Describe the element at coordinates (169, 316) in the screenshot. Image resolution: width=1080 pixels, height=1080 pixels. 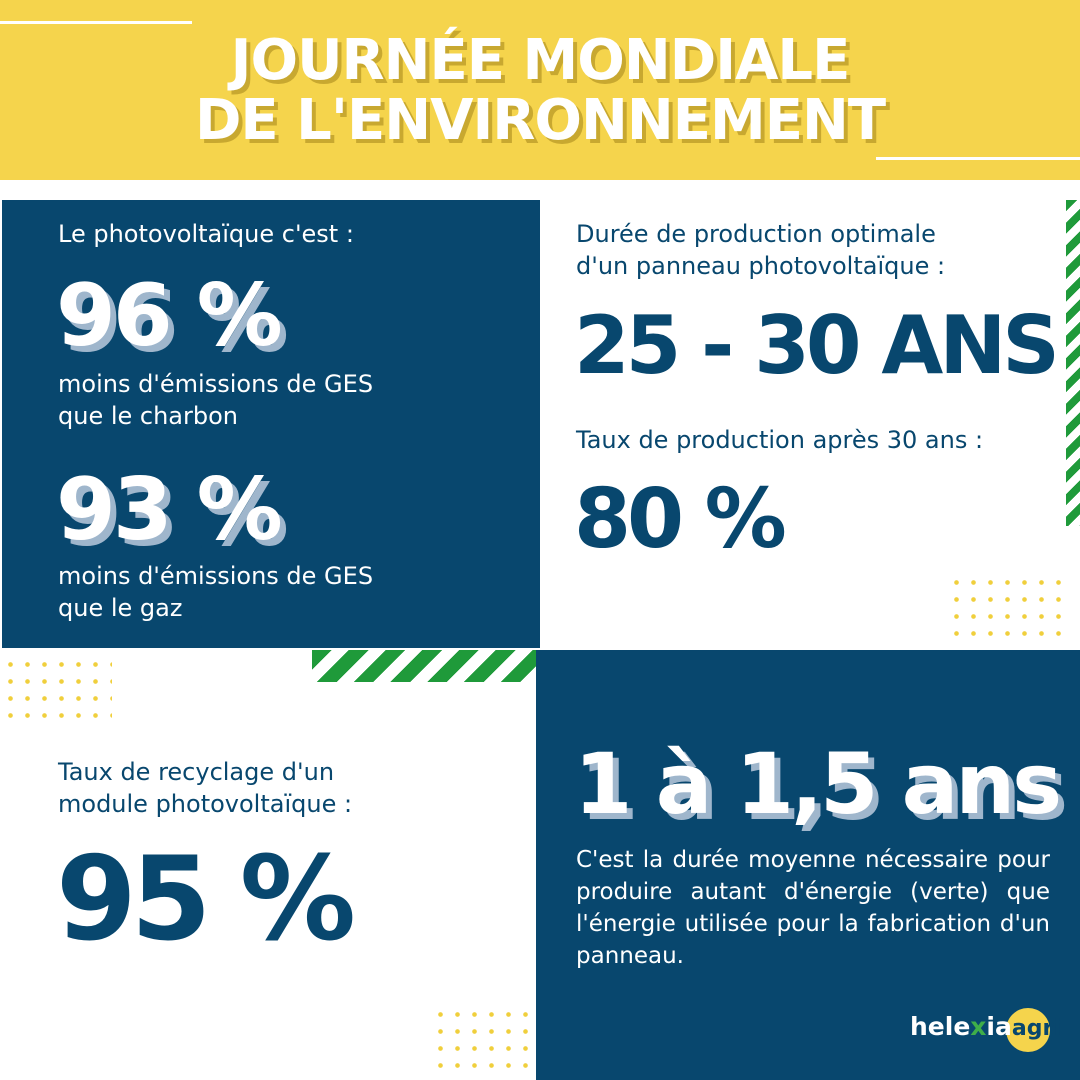
I see `ges-stat-coal: 96 %` at that location.